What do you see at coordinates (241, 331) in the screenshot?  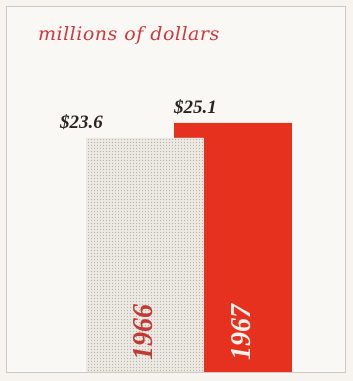 I see `category-label-1967: 1967` at bounding box center [241, 331].